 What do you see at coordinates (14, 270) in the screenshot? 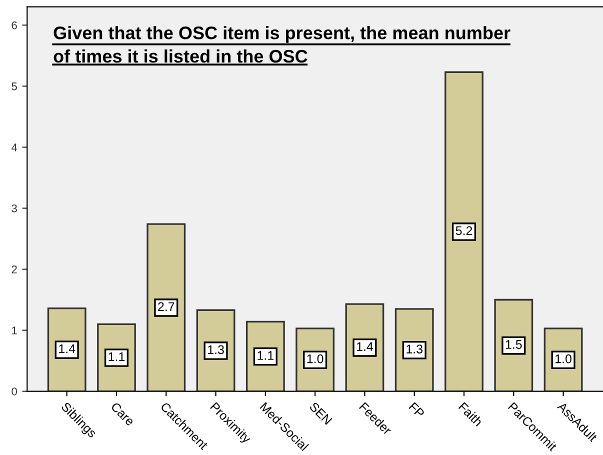
I see `y-tick-label: 2` at bounding box center [14, 270].